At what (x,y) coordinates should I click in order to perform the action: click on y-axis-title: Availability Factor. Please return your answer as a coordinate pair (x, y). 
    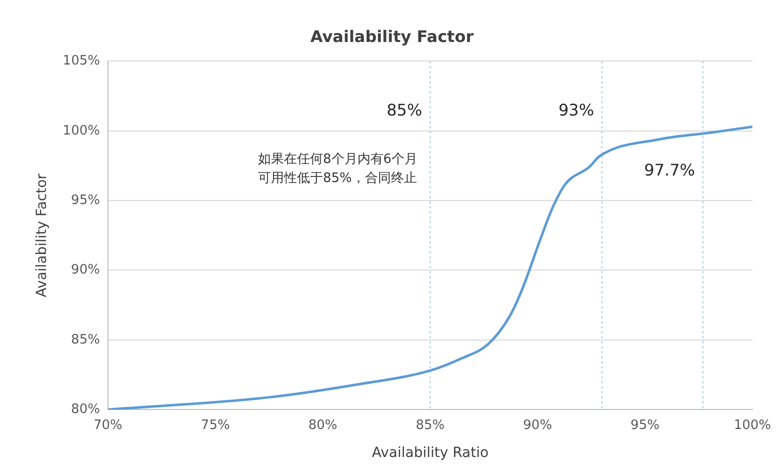
    Looking at the image, I should click on (42, 235).